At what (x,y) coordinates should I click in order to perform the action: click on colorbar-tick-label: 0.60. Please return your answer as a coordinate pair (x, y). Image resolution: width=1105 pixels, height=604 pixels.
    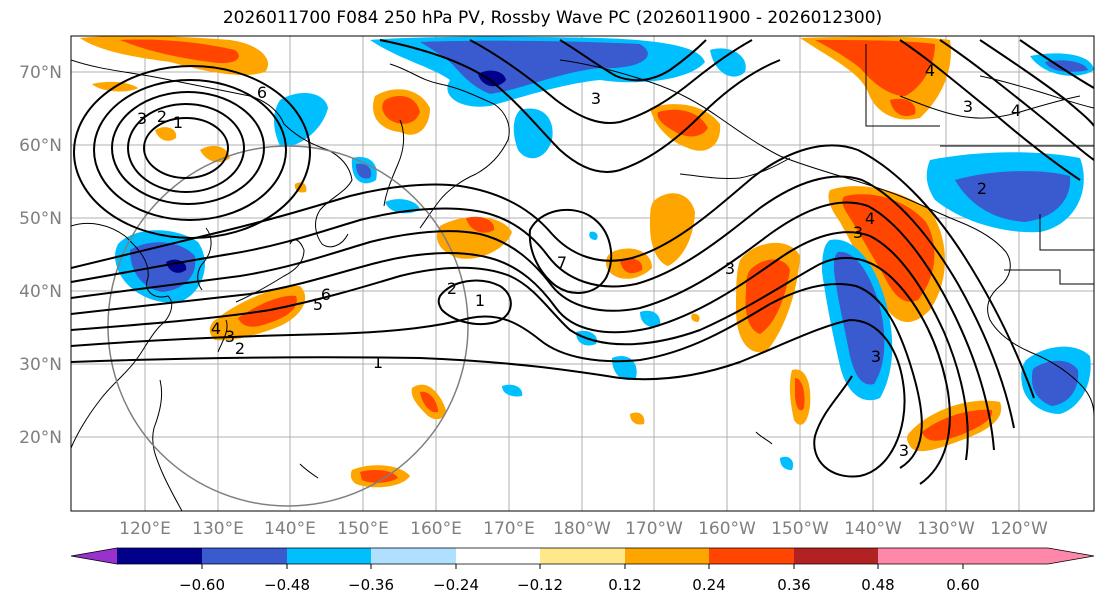
    Looking at the image, I should click on (962, 585).